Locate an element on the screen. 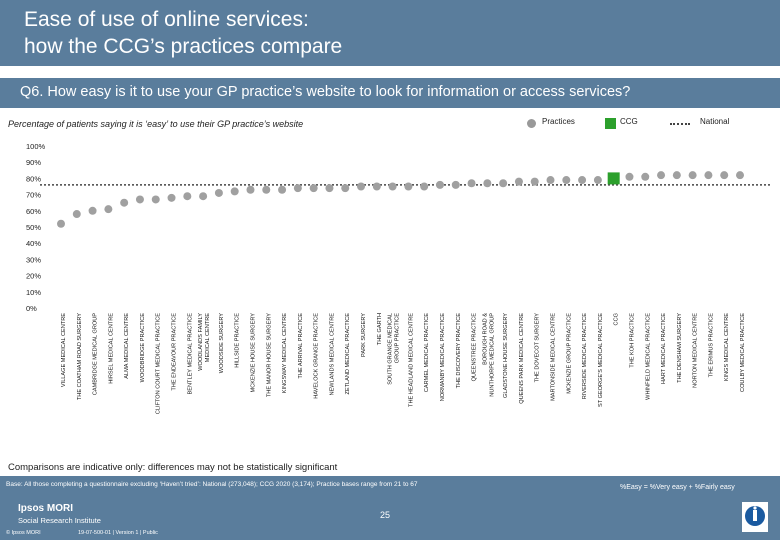 This screenshot has width=780, height=540. x-tick-label: NORMANBY MEDICAL PRACTICE is located at coordinates (443, 357).